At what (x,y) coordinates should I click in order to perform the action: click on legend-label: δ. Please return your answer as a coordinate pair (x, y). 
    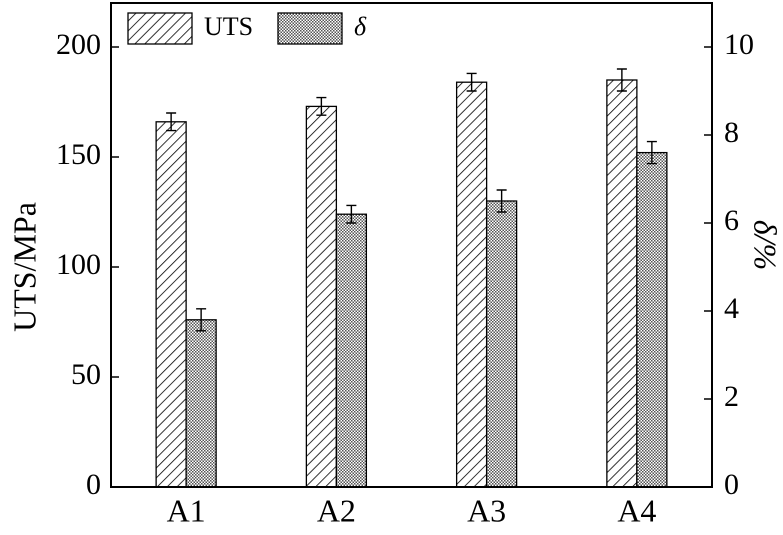
    Looking at the image, I should click on (360, 26).